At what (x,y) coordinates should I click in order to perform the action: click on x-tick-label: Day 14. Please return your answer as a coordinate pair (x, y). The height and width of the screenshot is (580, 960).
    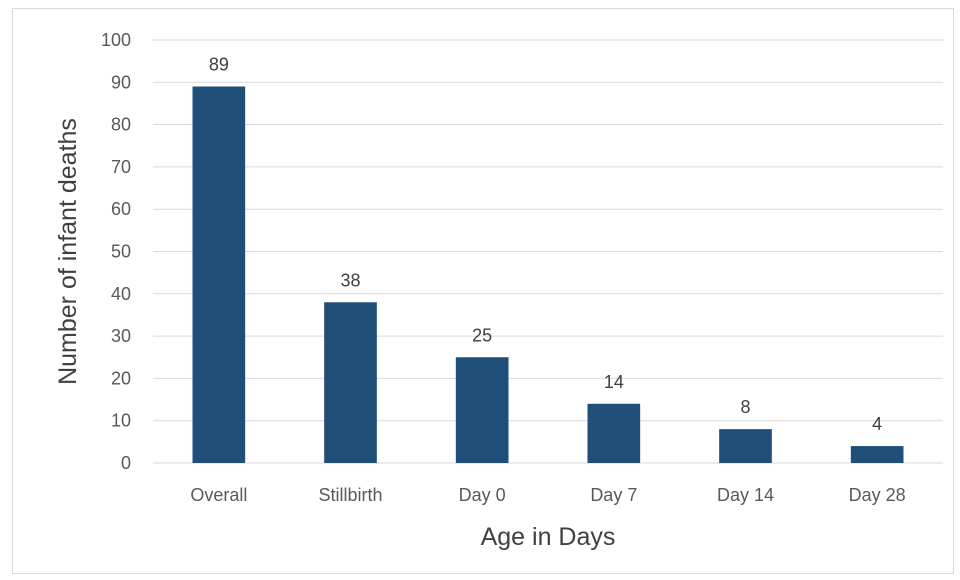
    Looking at the image, I should click on (745, 495).